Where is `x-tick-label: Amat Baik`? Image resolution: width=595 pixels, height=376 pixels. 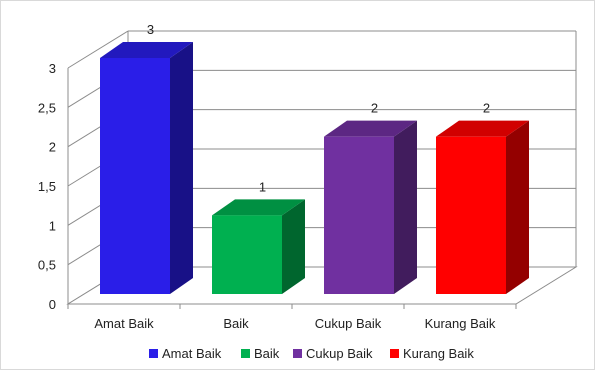
x-tick-label: Amat Baik is located at coordinates (124, 323).